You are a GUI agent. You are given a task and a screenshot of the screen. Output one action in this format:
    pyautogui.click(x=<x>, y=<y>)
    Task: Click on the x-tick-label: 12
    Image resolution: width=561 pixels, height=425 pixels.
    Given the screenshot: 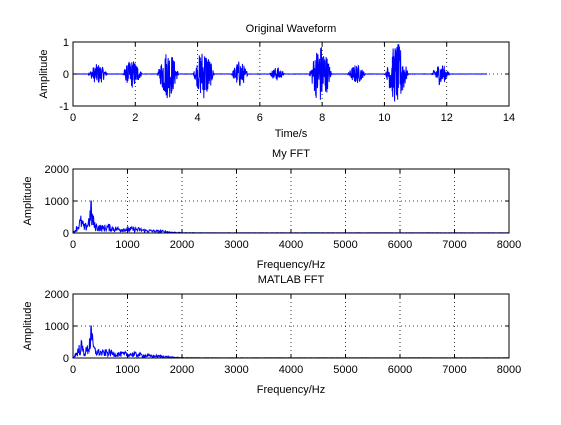 What is the action you would take?
    pyautogui.click(x=447, y=118)
    